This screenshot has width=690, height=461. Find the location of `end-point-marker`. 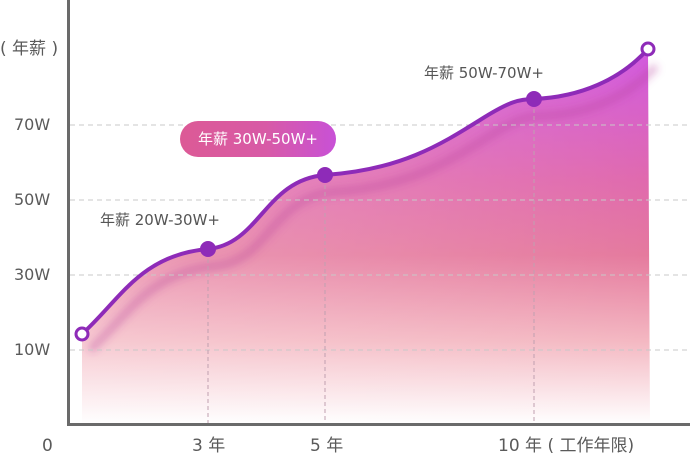

end-point-marker is located at coordinates (648, 49).